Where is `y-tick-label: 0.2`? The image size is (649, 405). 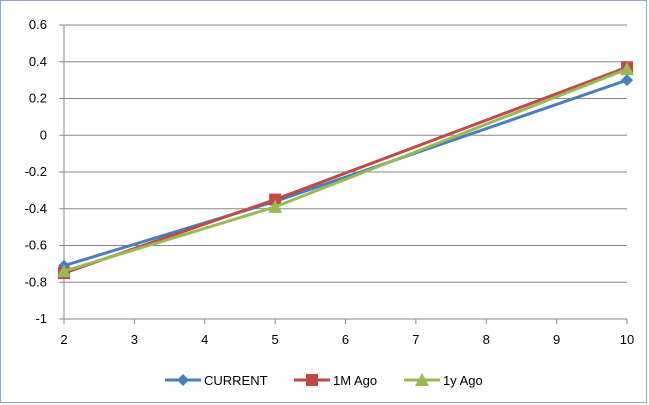 y-tick-label: 0.2 is located at coordinates (38, 98).